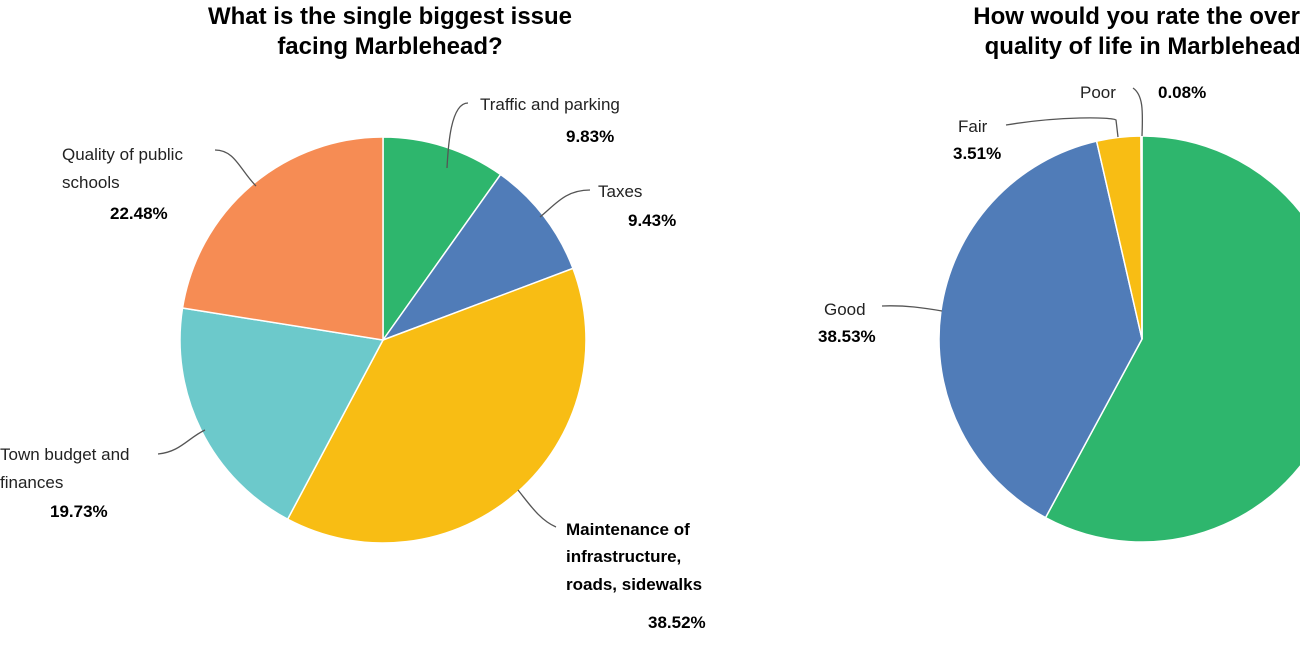 This screenshot has height=650, width=1300. What do you see at coordinates (845, 309) in the screenshot?
I see `label-good-name-line-1: Good` at bounding box center [845, 309].